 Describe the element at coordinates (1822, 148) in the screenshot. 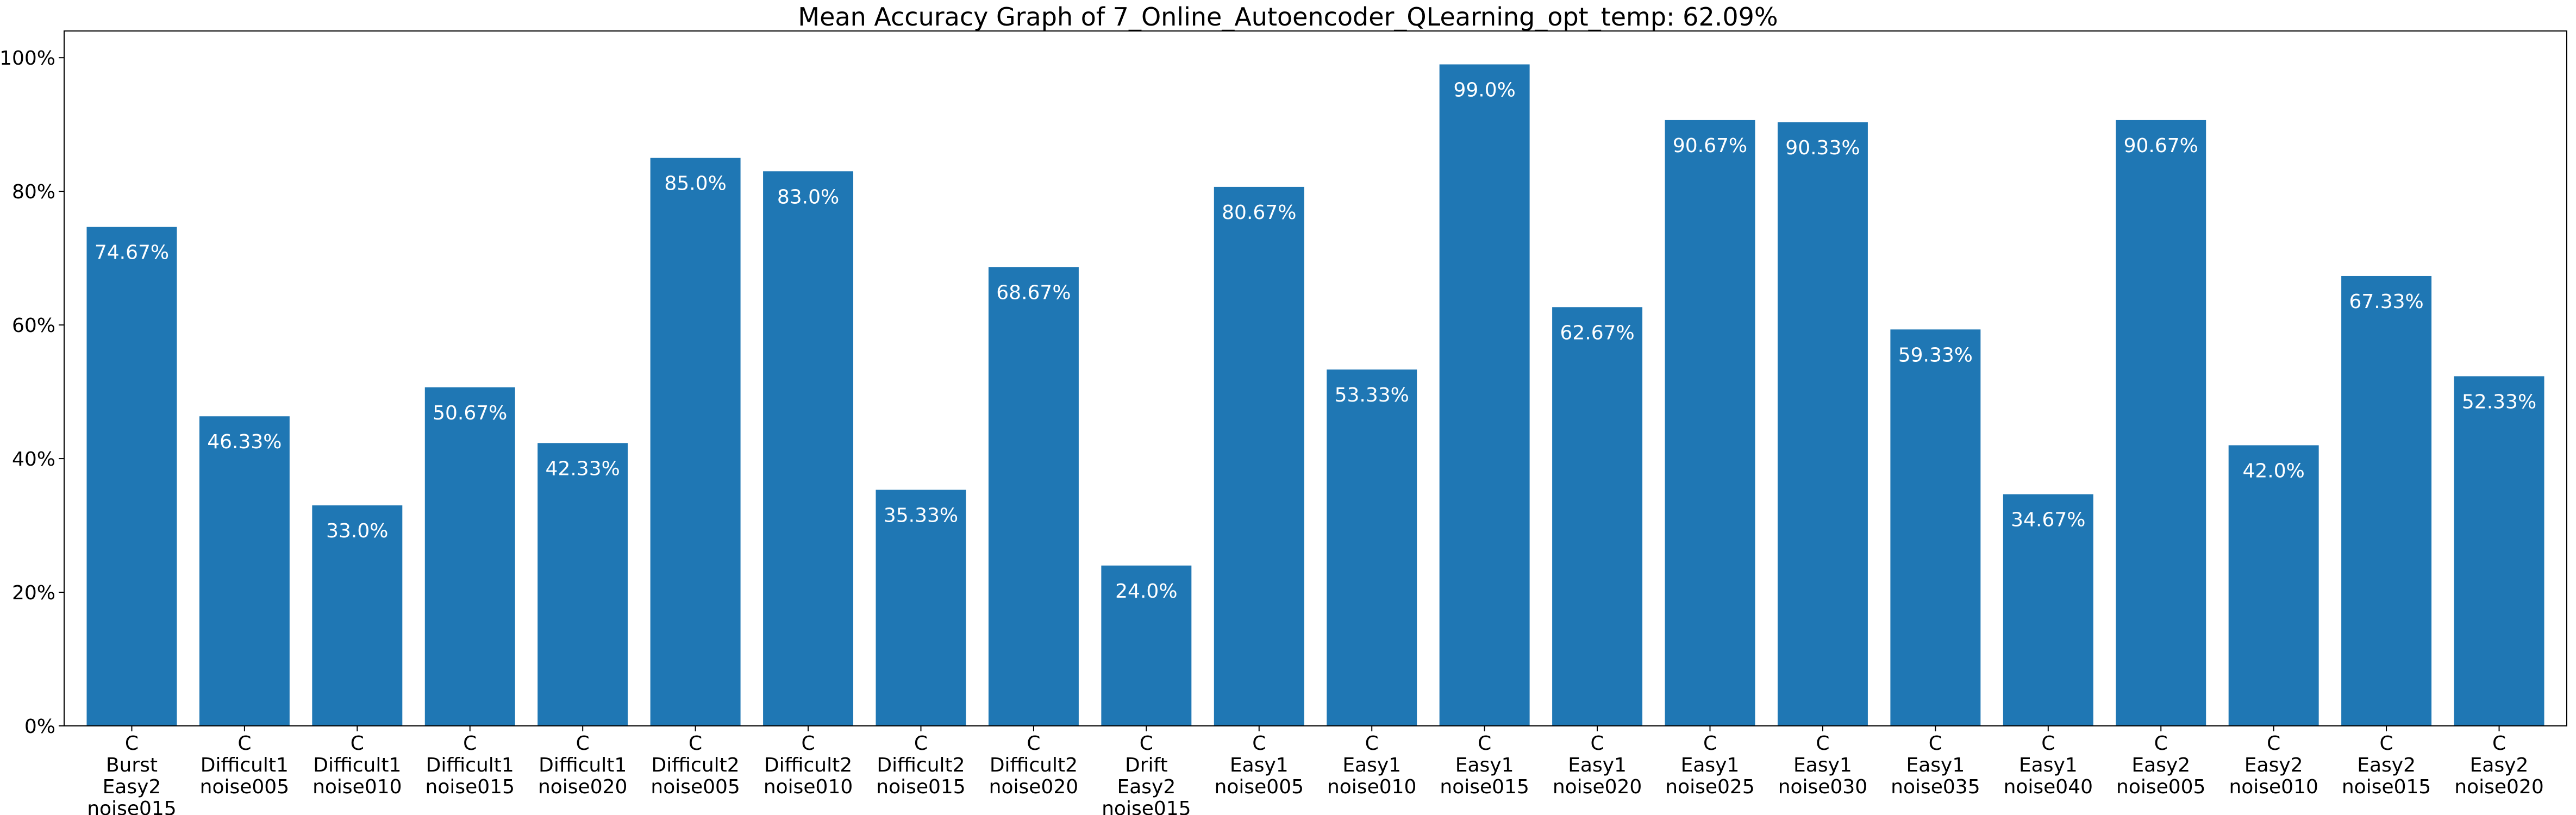

I see `bar-value-label: 90.33%` at that location.